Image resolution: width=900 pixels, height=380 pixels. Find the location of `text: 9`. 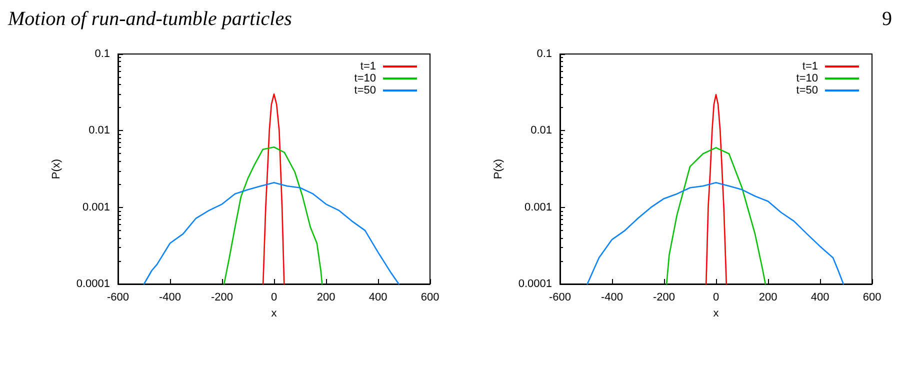

text: 9 is located at coordinates (887, 19).